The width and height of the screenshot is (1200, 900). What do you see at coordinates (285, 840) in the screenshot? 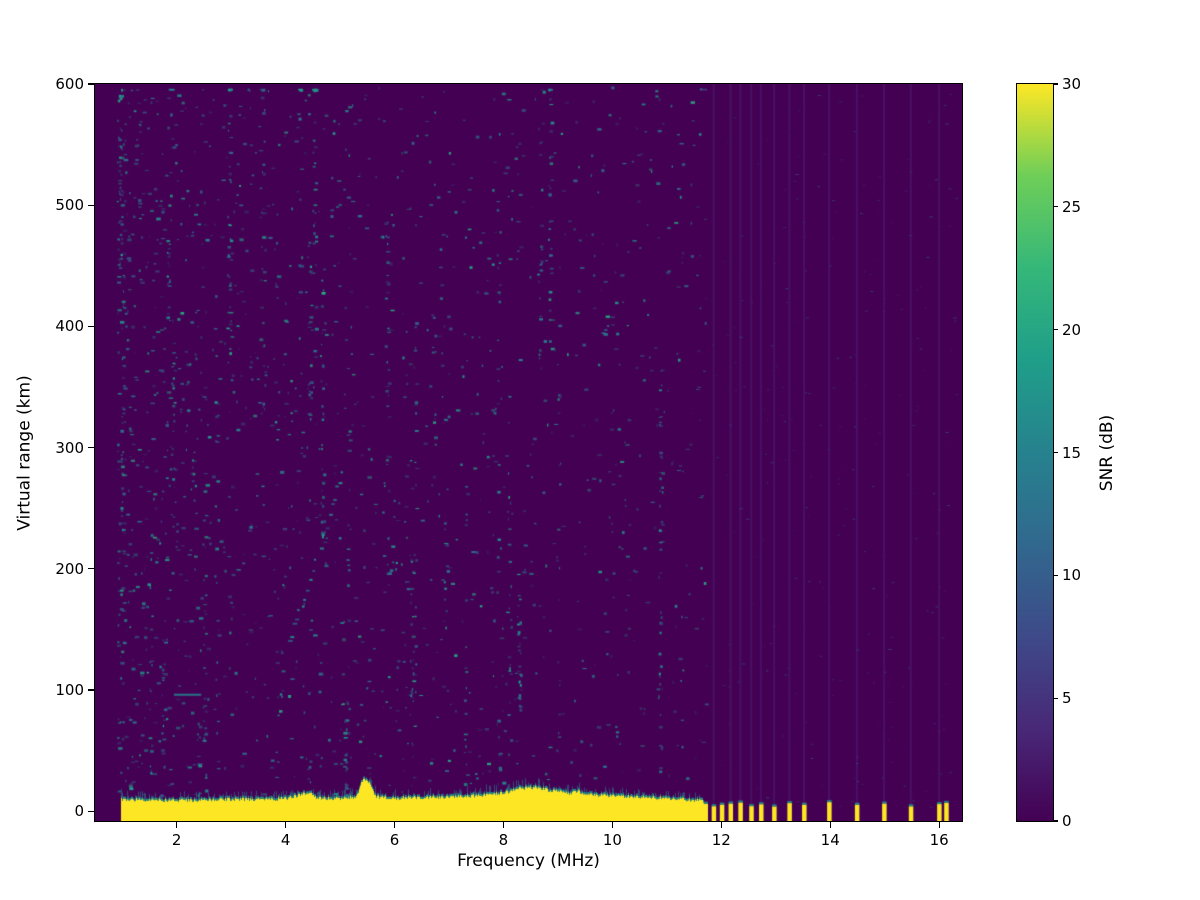
I see `x-tick-label: 4` at bounding box center [285, 840].